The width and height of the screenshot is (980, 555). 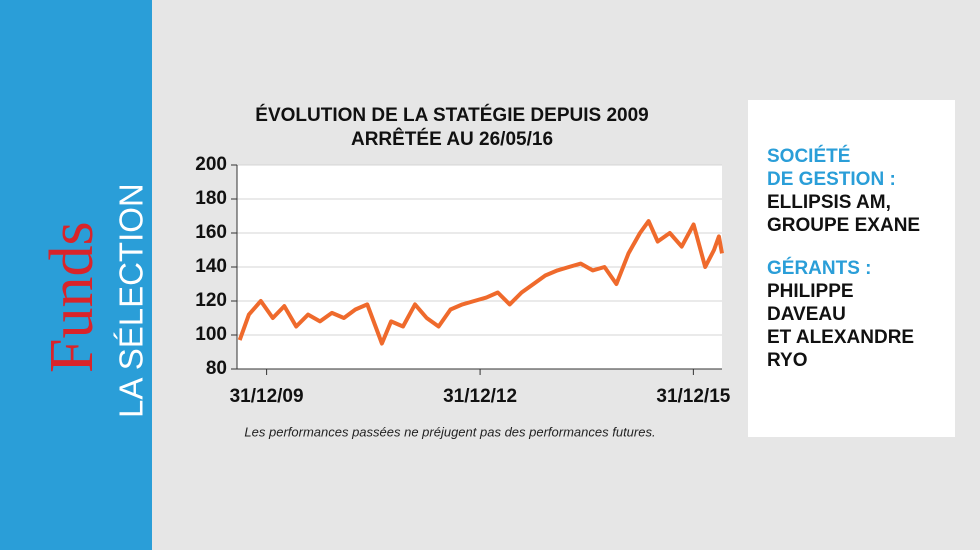 What do you see at coordinates (211, 266) in the screenshot?
I see `y-tick-label: 140` at bounding box center [211, 266].